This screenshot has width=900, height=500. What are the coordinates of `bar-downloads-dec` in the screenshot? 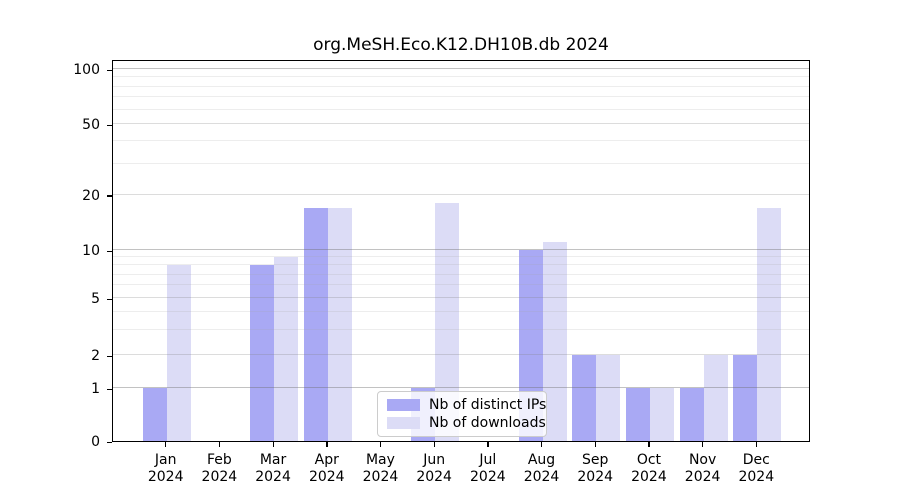 It's located at (769, 324).